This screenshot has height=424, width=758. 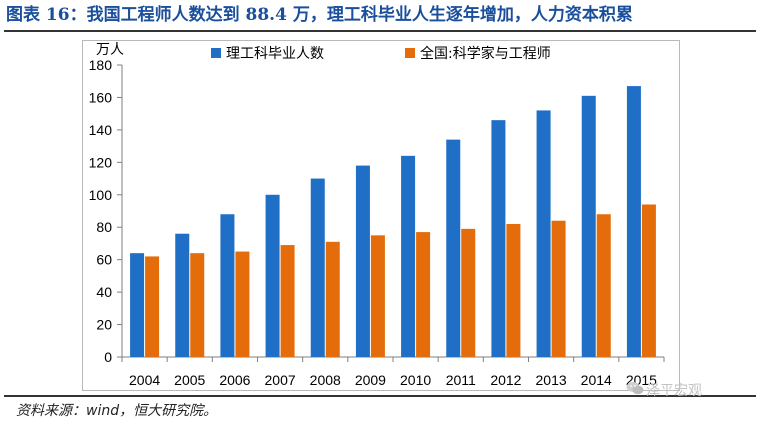 I want to click on x-tick-label: 2004, so click(x=144, y=380).